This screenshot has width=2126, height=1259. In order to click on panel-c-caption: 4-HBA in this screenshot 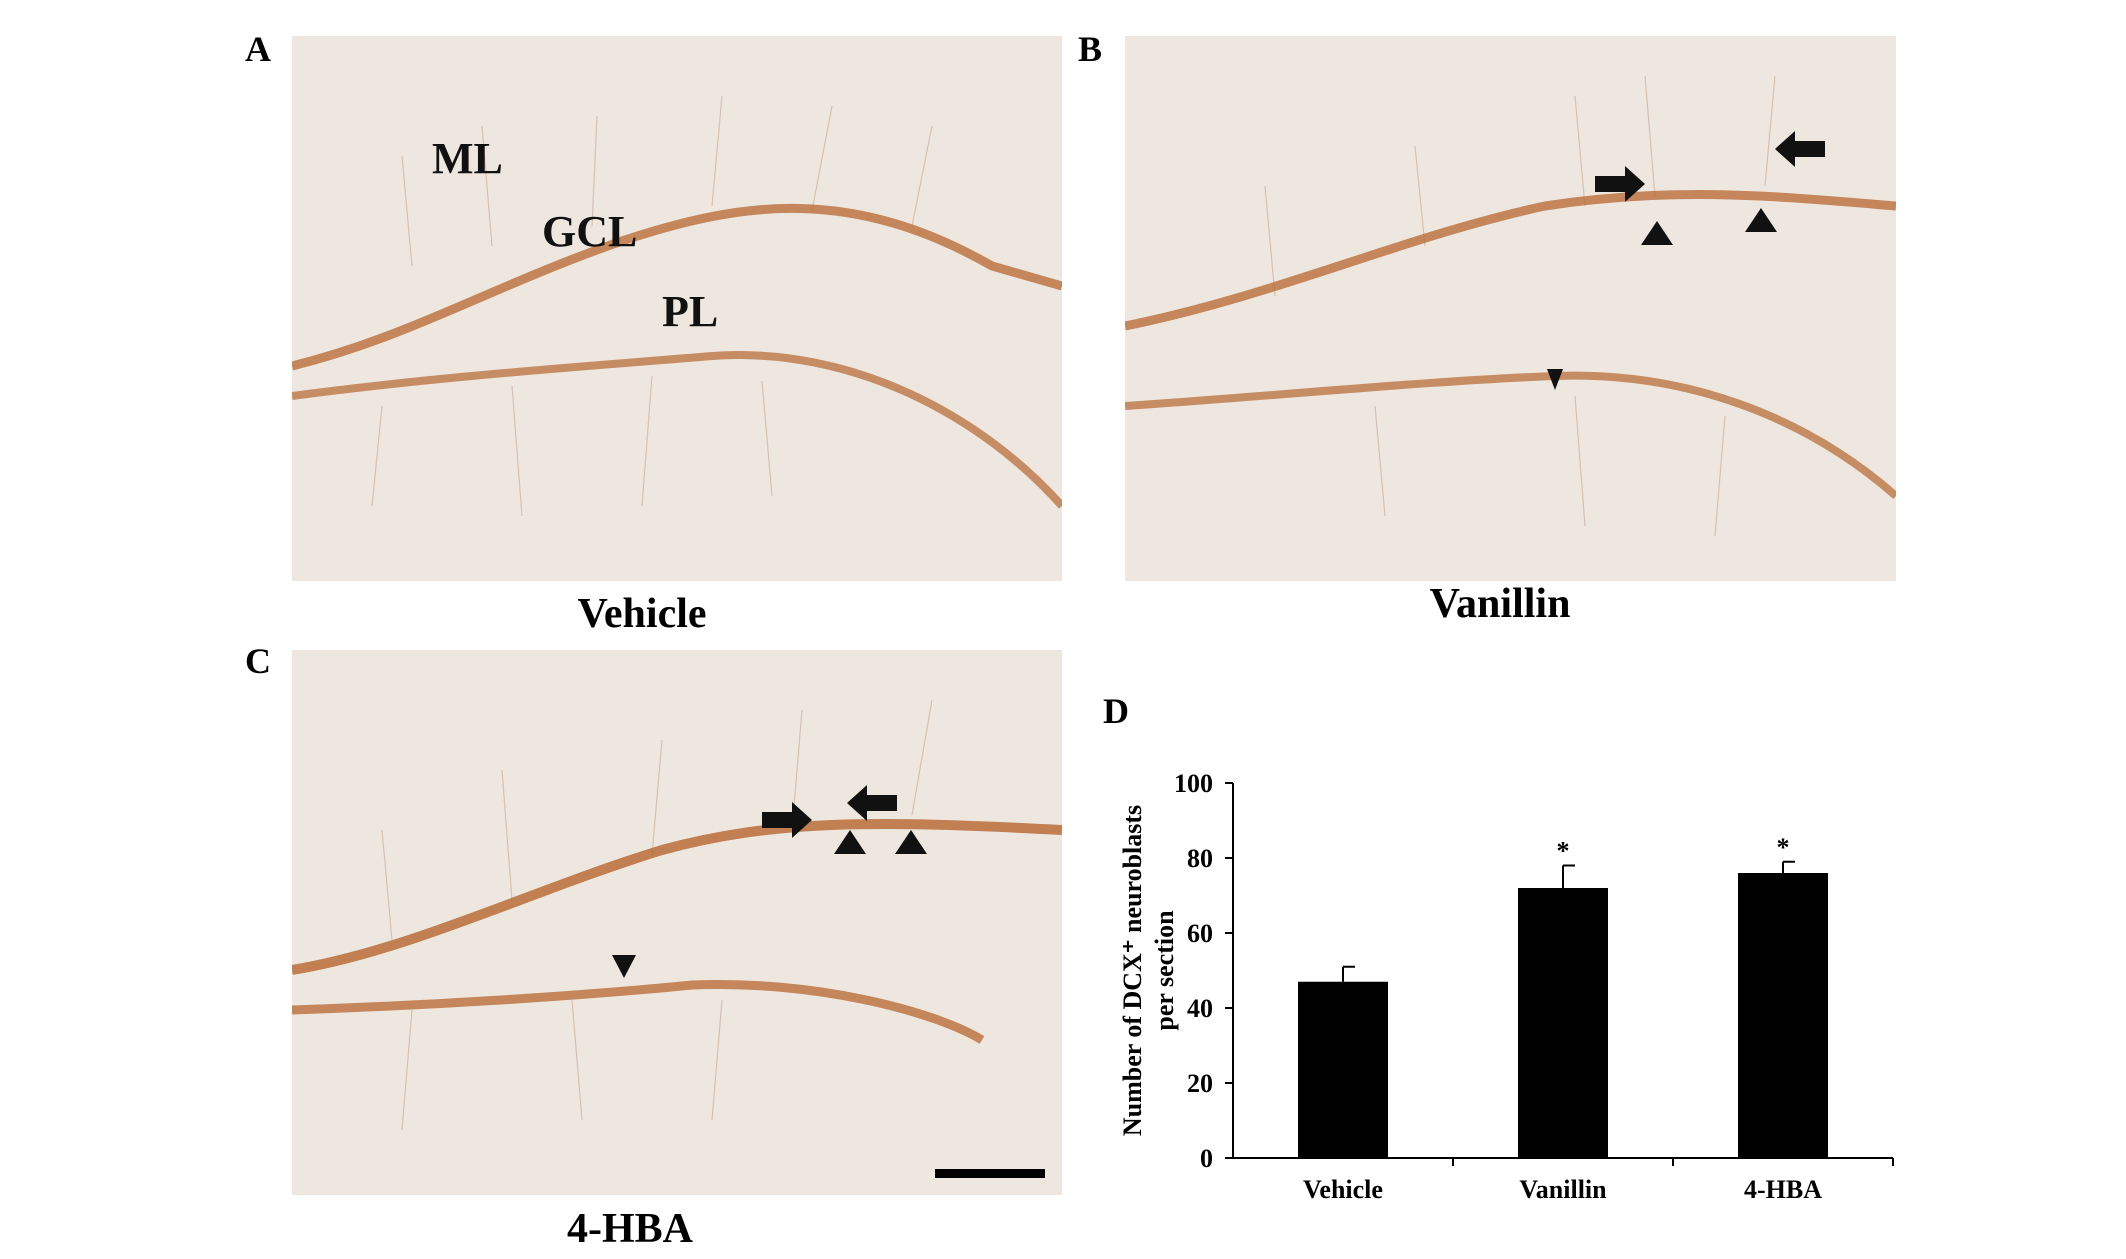, I will do `click(630, 1229)`.